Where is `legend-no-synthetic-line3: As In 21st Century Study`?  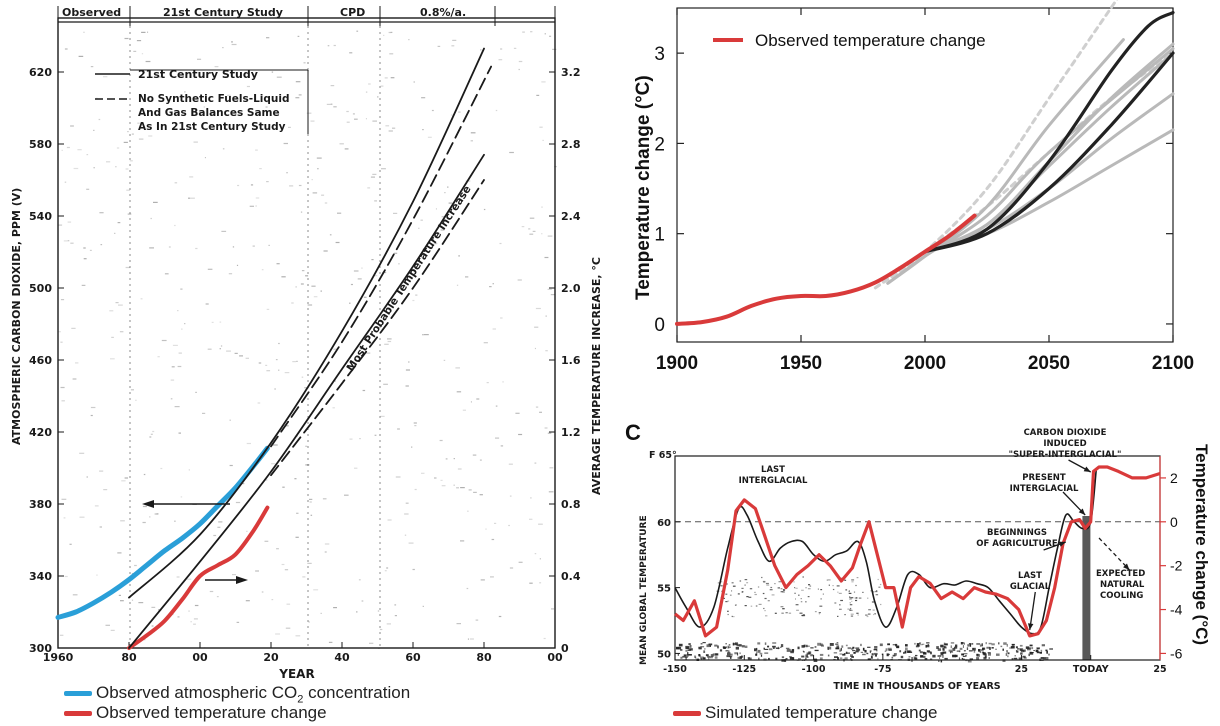
legend-no-synthetic-line3: As In 21st Century Study is located at coordinates (212, 127).